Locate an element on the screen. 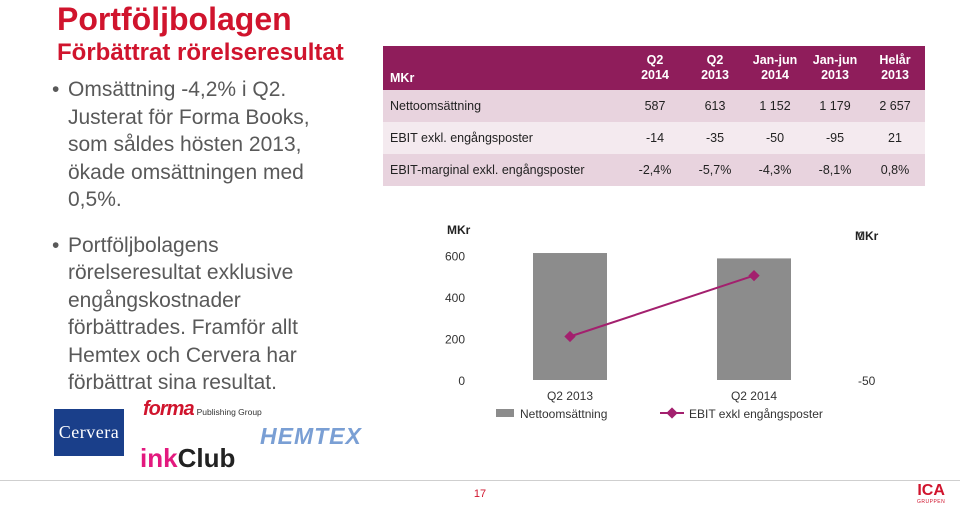  row-label: EBIT exkl. engångsposter is located at coordinates (504, 138).